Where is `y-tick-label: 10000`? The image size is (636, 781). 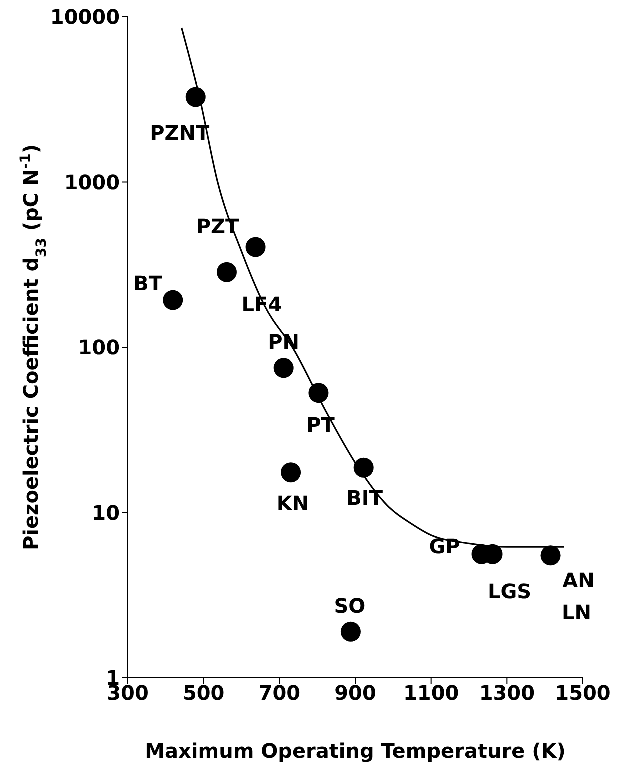 y-tick-label: 10000 is located at coordinates (85, 17).